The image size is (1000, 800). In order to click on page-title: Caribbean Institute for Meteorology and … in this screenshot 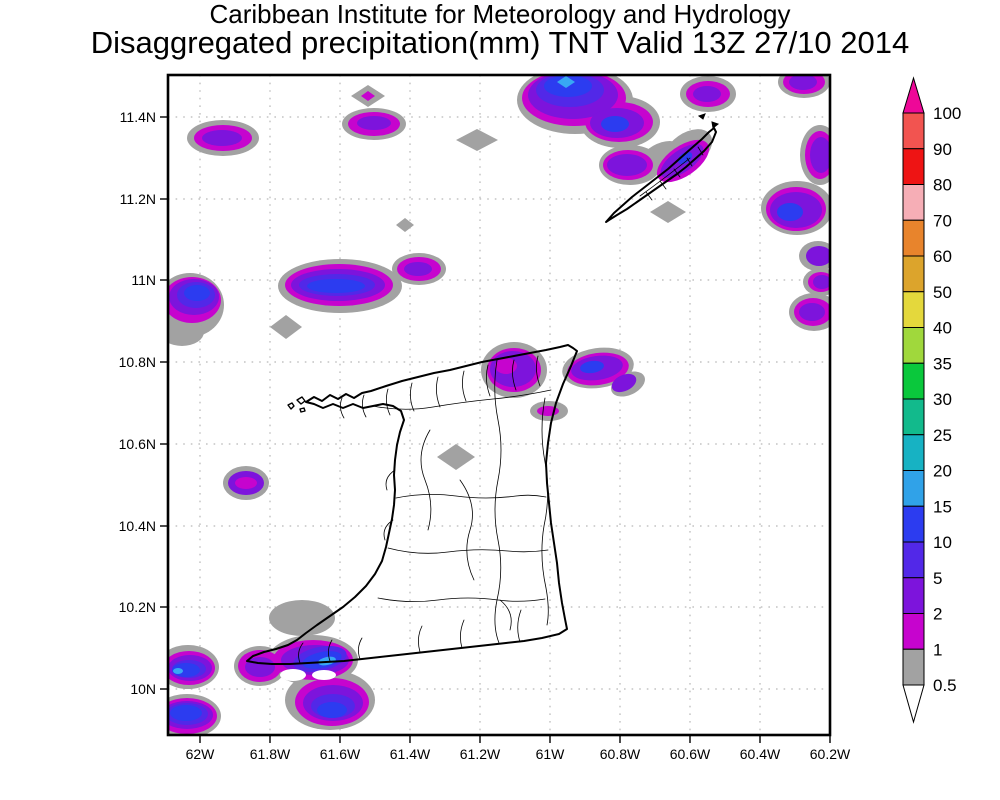, I will do `click(500, 14)`.